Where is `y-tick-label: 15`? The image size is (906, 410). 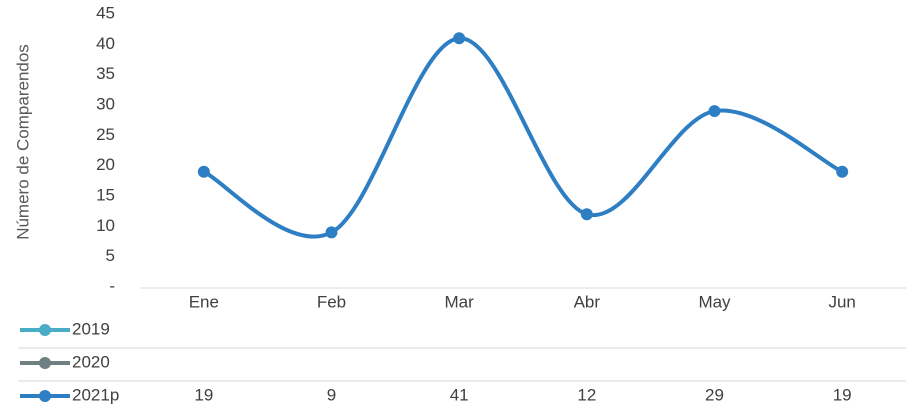
y-tick-label: 15 is located at coordinates (105, 194).